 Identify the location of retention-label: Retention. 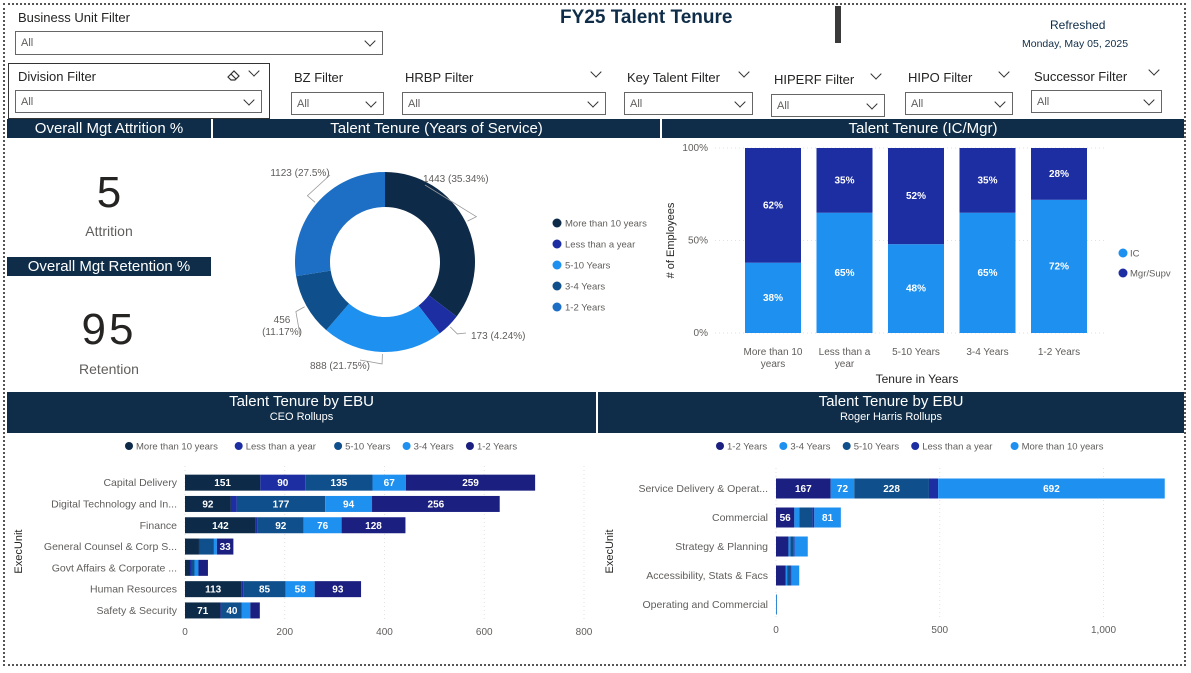
(109, 369).